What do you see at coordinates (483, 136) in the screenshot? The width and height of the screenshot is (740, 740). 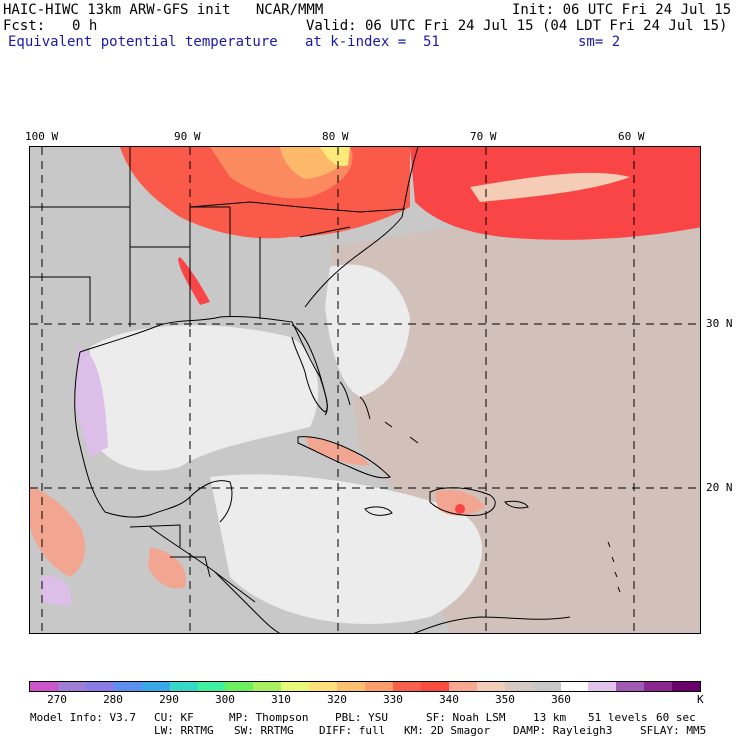 I see `lon-label-70w: 70 W` at bounding box center [483, 136].